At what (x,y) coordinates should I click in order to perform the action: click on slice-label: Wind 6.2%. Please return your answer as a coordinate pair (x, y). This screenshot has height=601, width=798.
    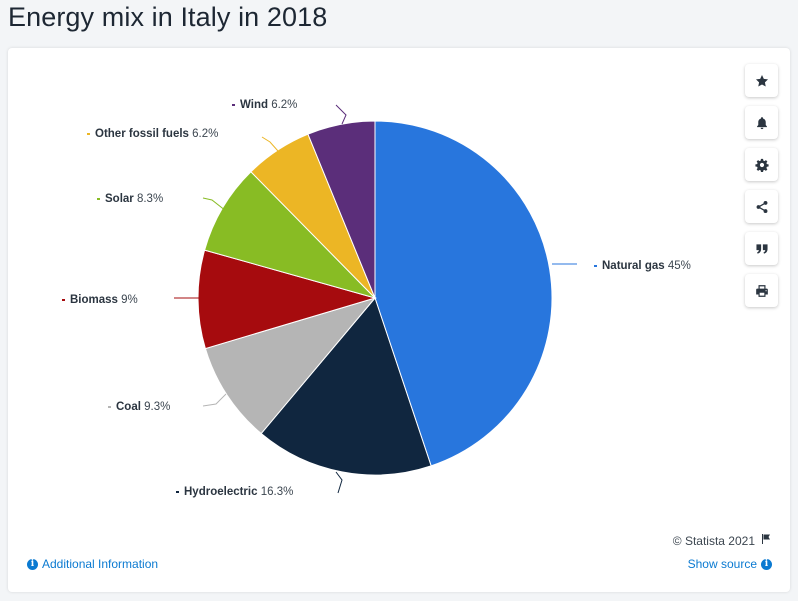
    Looking at the image, I should click on (268, 105).